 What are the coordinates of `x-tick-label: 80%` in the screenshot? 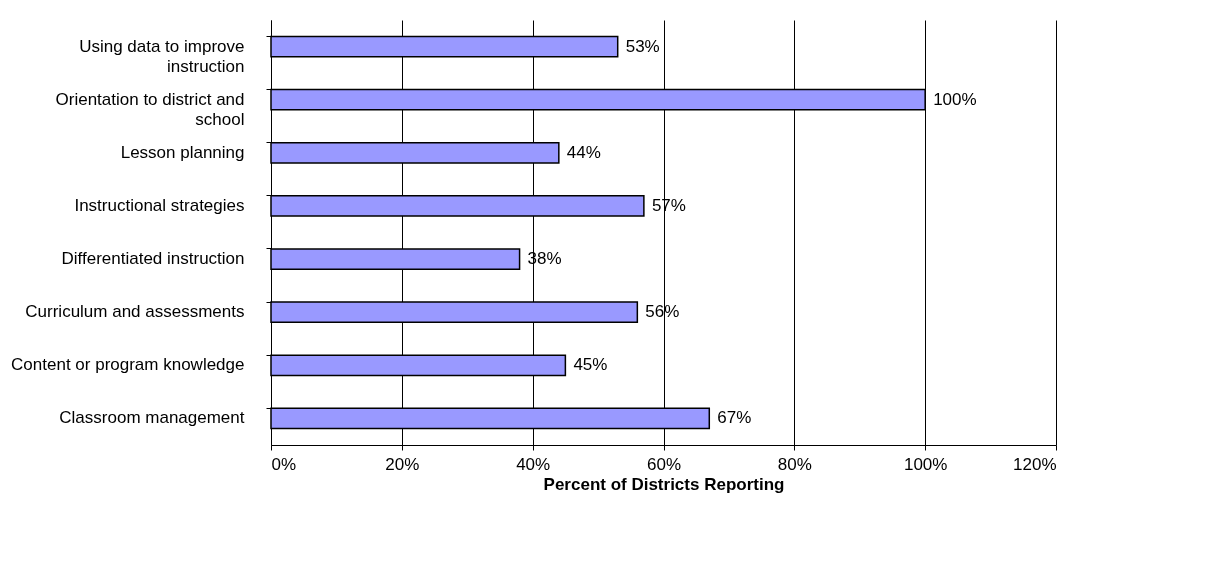 It's located at (794, 464).